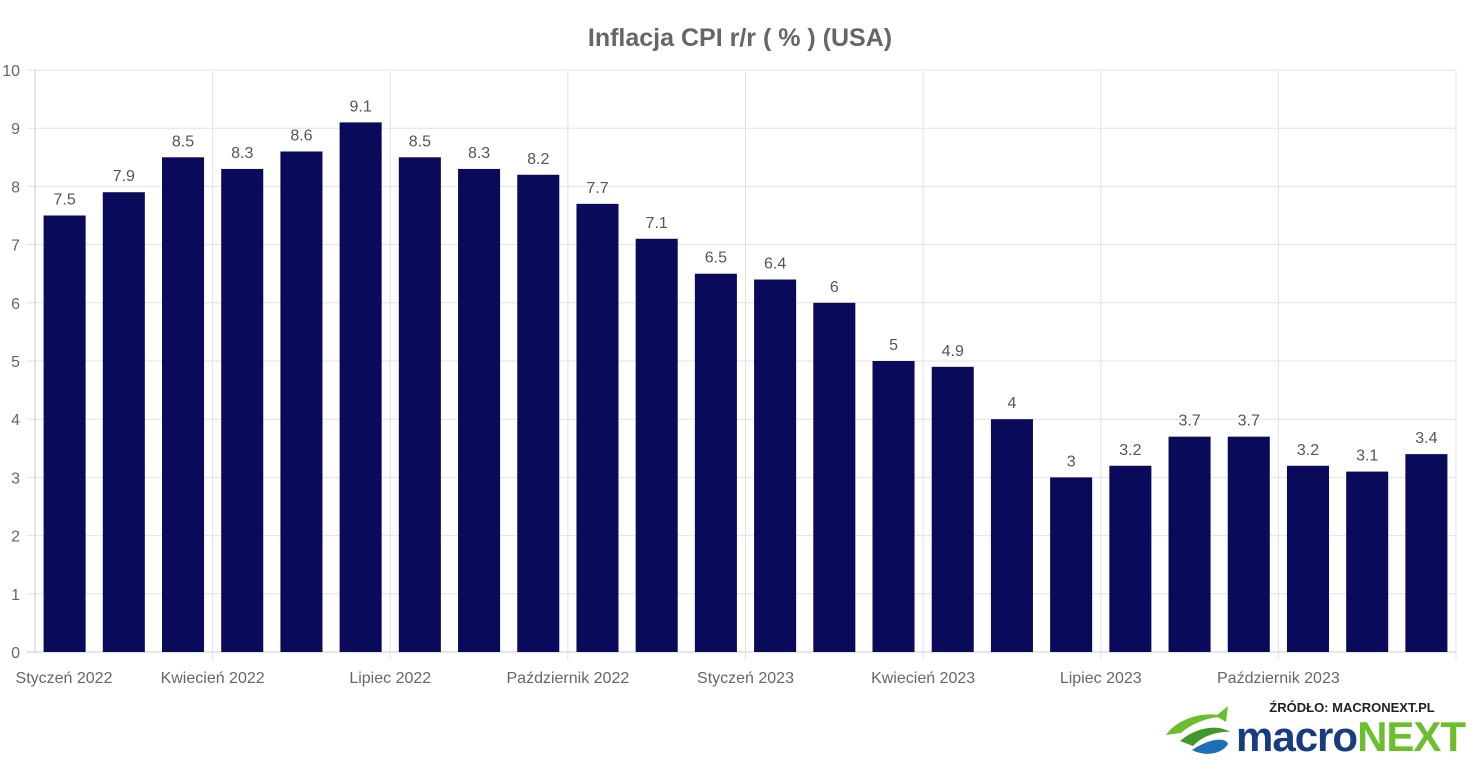  I want to click on data-label: 7.5, so click(64, 200).